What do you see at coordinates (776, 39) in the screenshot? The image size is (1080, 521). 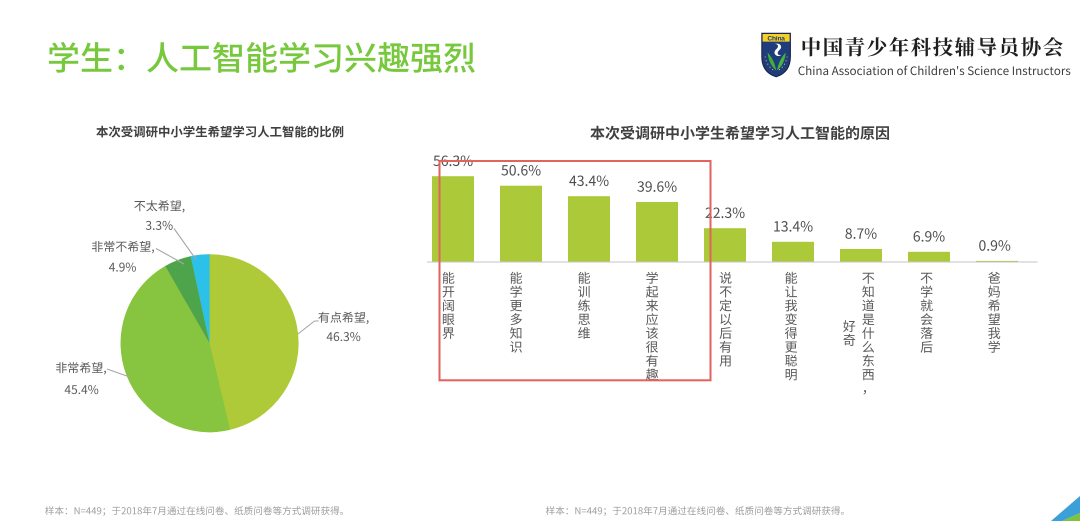 I see `svg-text: China` at bounding box center [776, 39].